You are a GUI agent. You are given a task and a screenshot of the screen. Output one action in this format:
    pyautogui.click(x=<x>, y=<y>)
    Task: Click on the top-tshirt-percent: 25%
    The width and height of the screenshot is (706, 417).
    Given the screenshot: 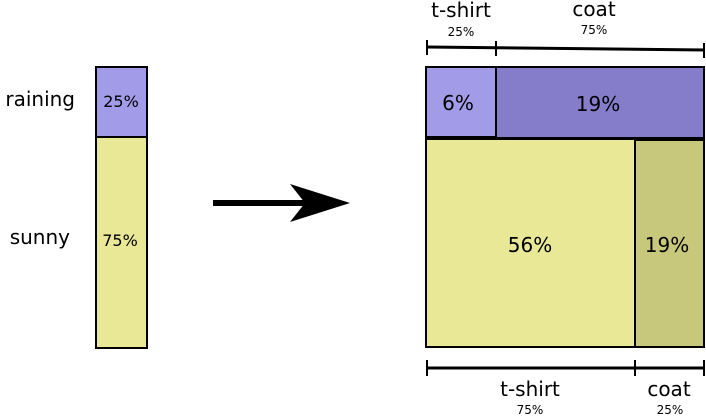 What is the action you would take?
    pyautogui.click(x=461, y=32)
    